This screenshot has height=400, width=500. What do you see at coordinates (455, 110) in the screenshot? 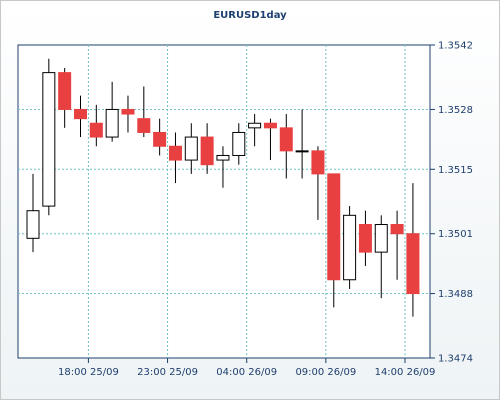
I see `y-tick-label: 1.3528` at bounding box center [455, 110].